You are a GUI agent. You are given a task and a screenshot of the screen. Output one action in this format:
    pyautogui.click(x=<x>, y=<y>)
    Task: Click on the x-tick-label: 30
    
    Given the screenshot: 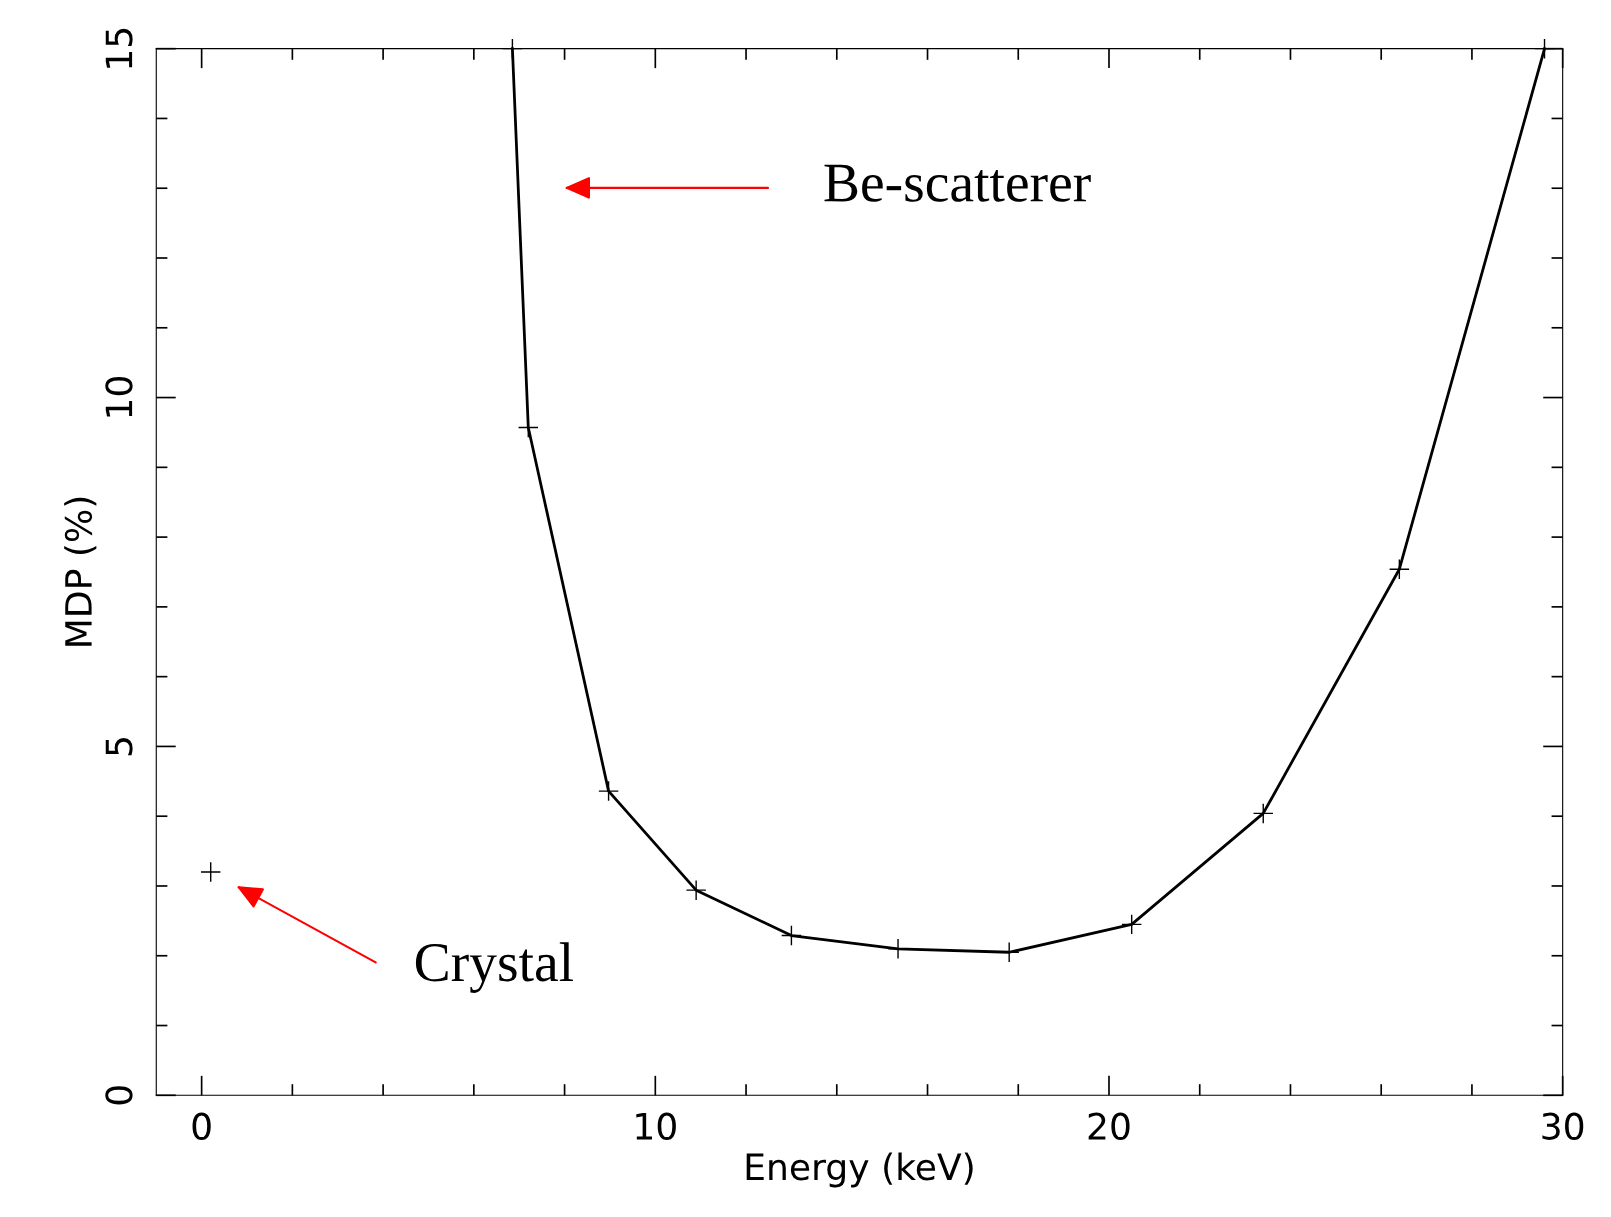 What is the action you would take?
    pyautogui.click(x=1563, y=1126)
    